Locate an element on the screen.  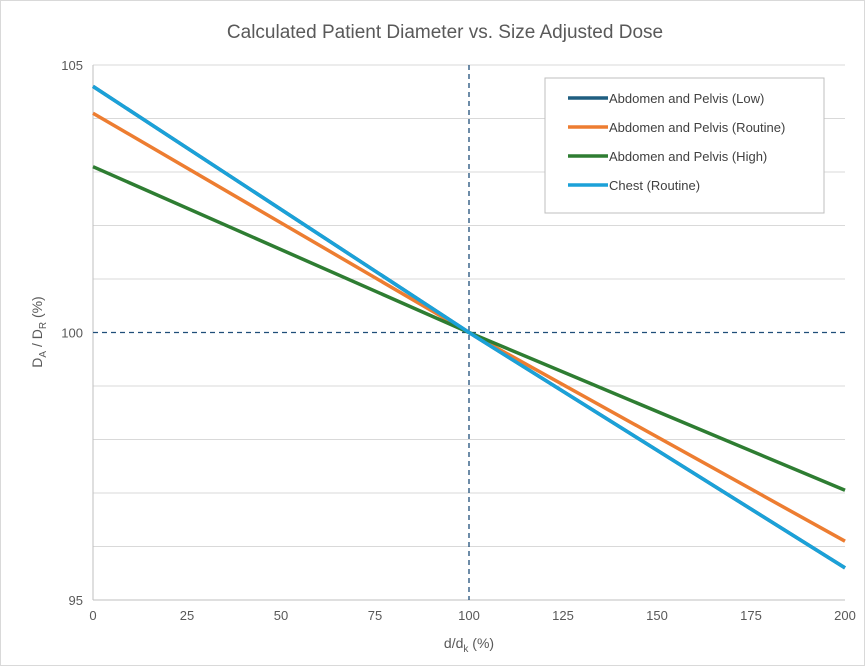
legend-label: Abdomen and Pelvis (Low) is located at coordinates (686, 98).